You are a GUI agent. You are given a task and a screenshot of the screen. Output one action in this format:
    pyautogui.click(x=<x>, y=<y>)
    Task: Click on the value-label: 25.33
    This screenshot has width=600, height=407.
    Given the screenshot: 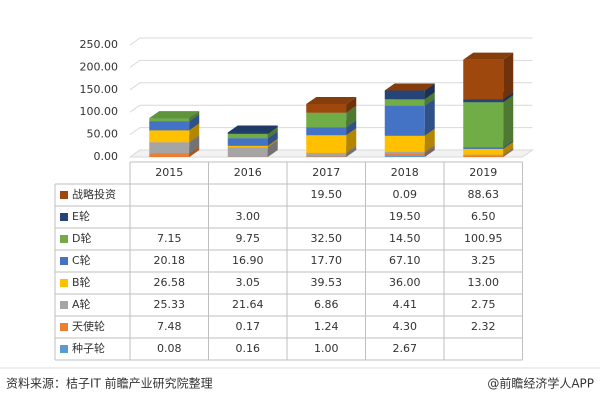 What is the action you would take?
    pyautogui.click(x=170, y=304)
    